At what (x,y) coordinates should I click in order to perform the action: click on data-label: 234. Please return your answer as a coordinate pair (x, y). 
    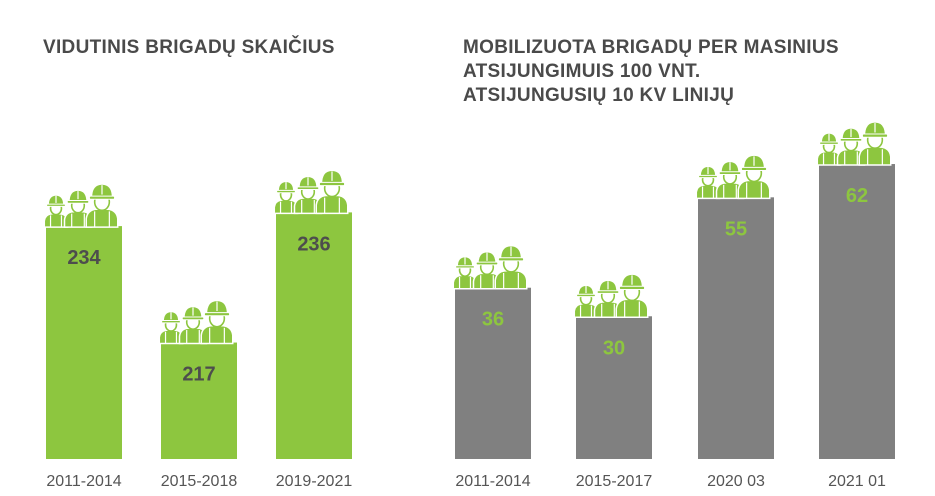
    Looking at the image, I should click on (84, 258).